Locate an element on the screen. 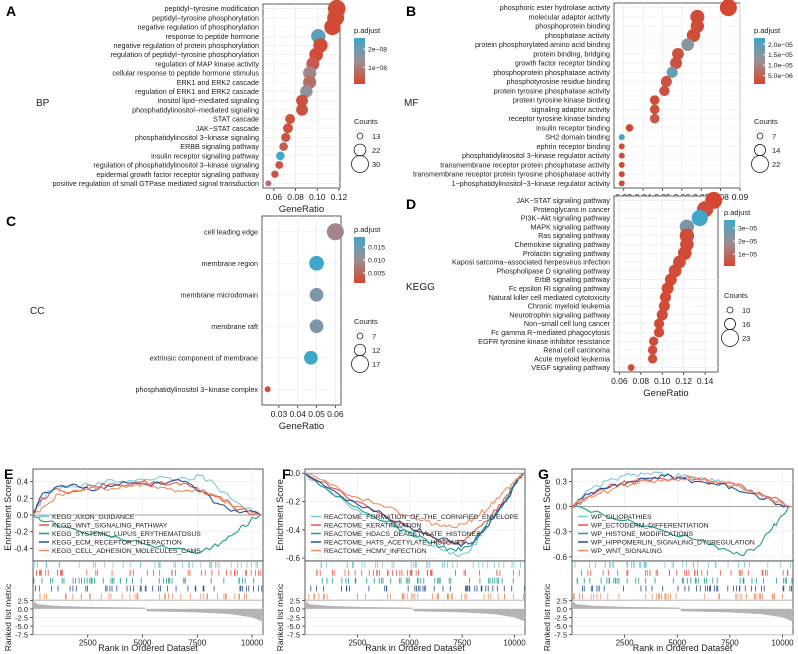 The width and height of the screenshot is (798, 654). term-label-a: peptidyl−tyrosine modification is located at coordinates (212, 8).